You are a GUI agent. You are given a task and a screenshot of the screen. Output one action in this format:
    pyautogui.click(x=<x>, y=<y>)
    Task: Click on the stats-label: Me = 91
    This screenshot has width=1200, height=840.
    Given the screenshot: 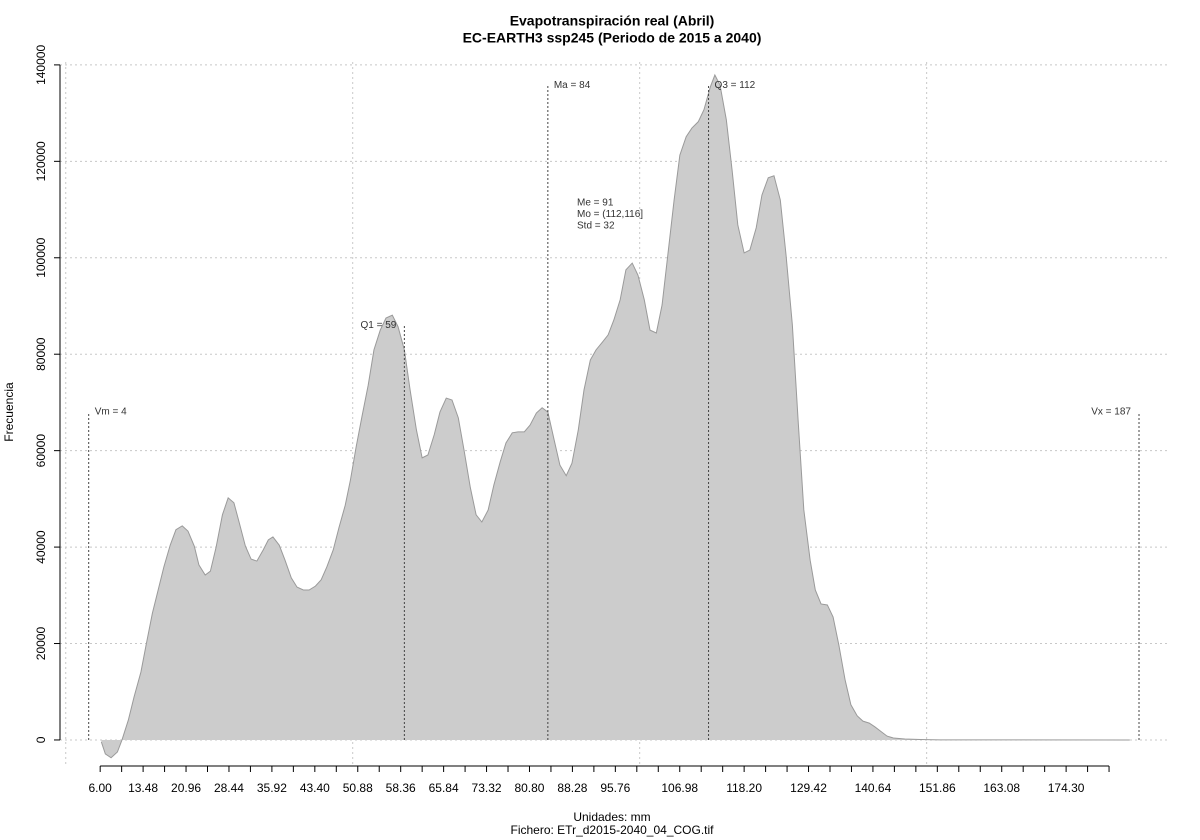 What is the action you would take?
    pyautogui.click(x=595, y=203)
    